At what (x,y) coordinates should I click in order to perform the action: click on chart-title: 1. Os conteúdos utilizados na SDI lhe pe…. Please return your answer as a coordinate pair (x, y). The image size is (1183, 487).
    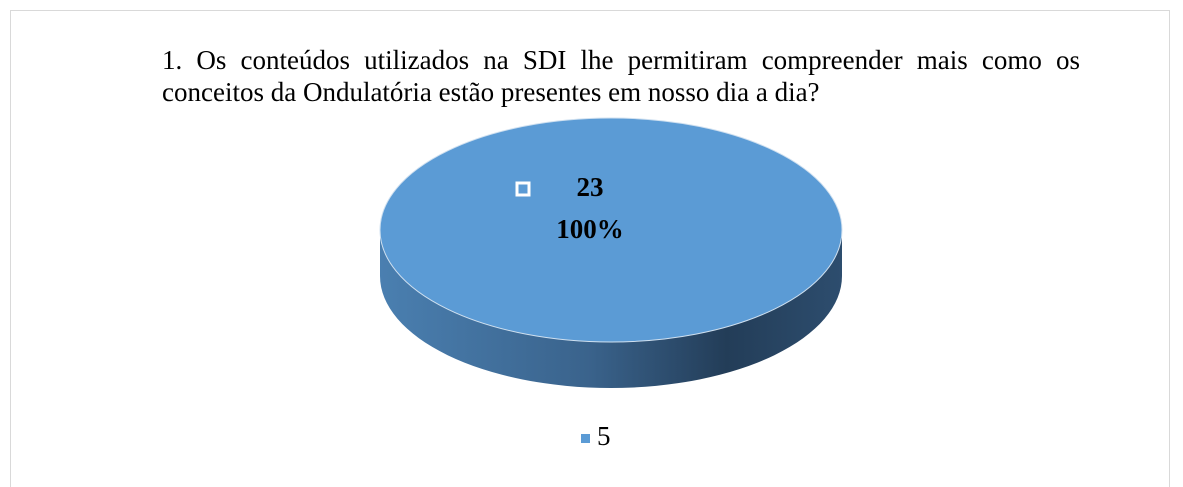
    Looking at the image, I should click on (621, 76).